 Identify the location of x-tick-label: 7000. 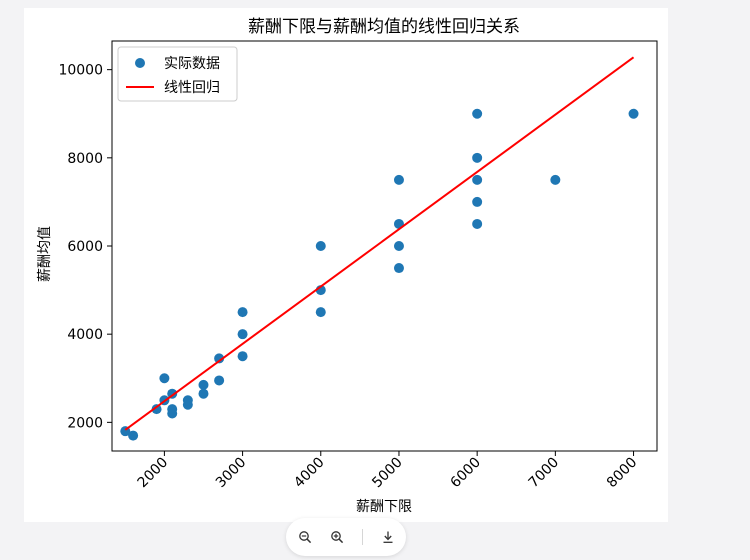
(544, 473).